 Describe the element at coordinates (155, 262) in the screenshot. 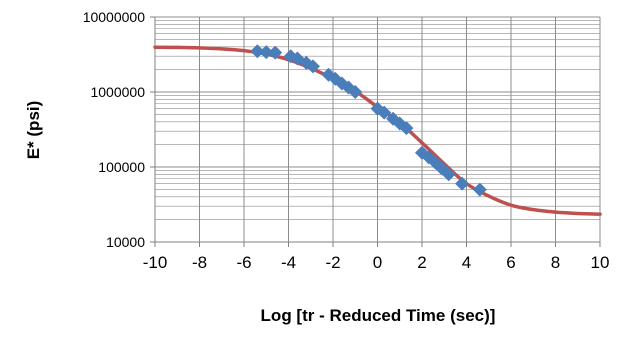

I see `x-tick-label: -10` at that location.